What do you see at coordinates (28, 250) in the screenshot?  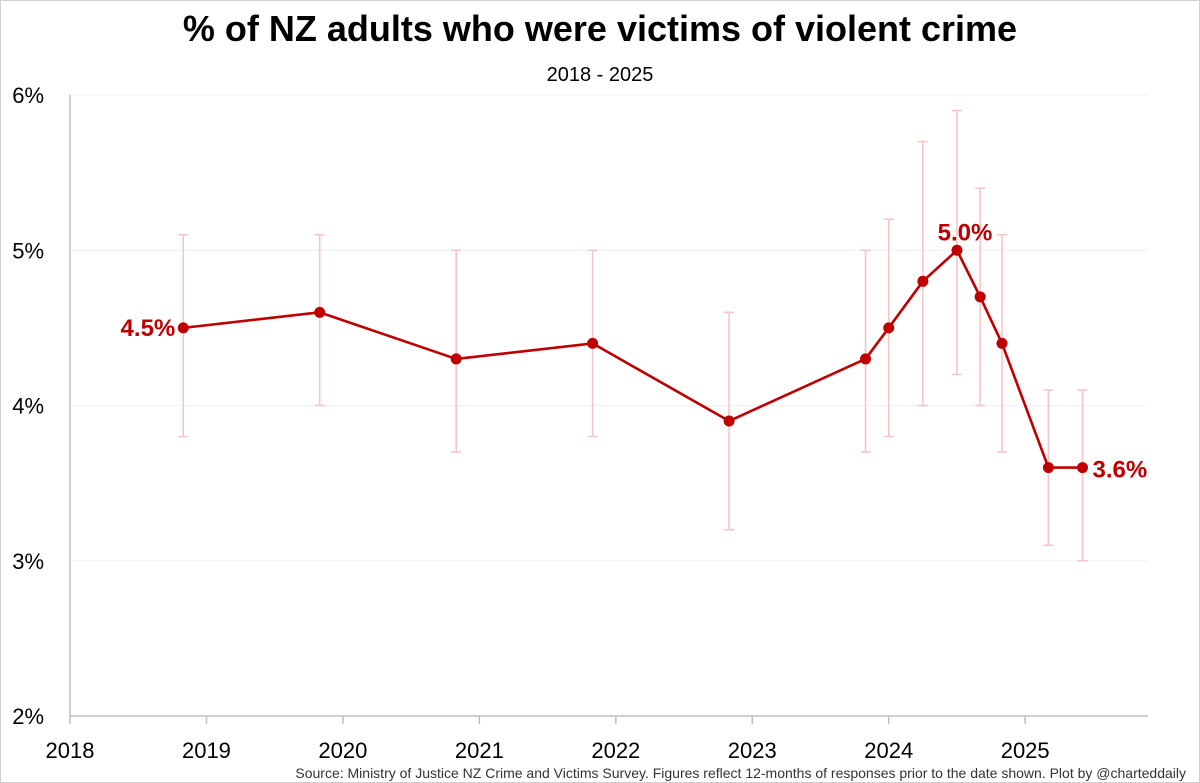 I see `y-tick-label: 5%` at bounding box center [28, 250].